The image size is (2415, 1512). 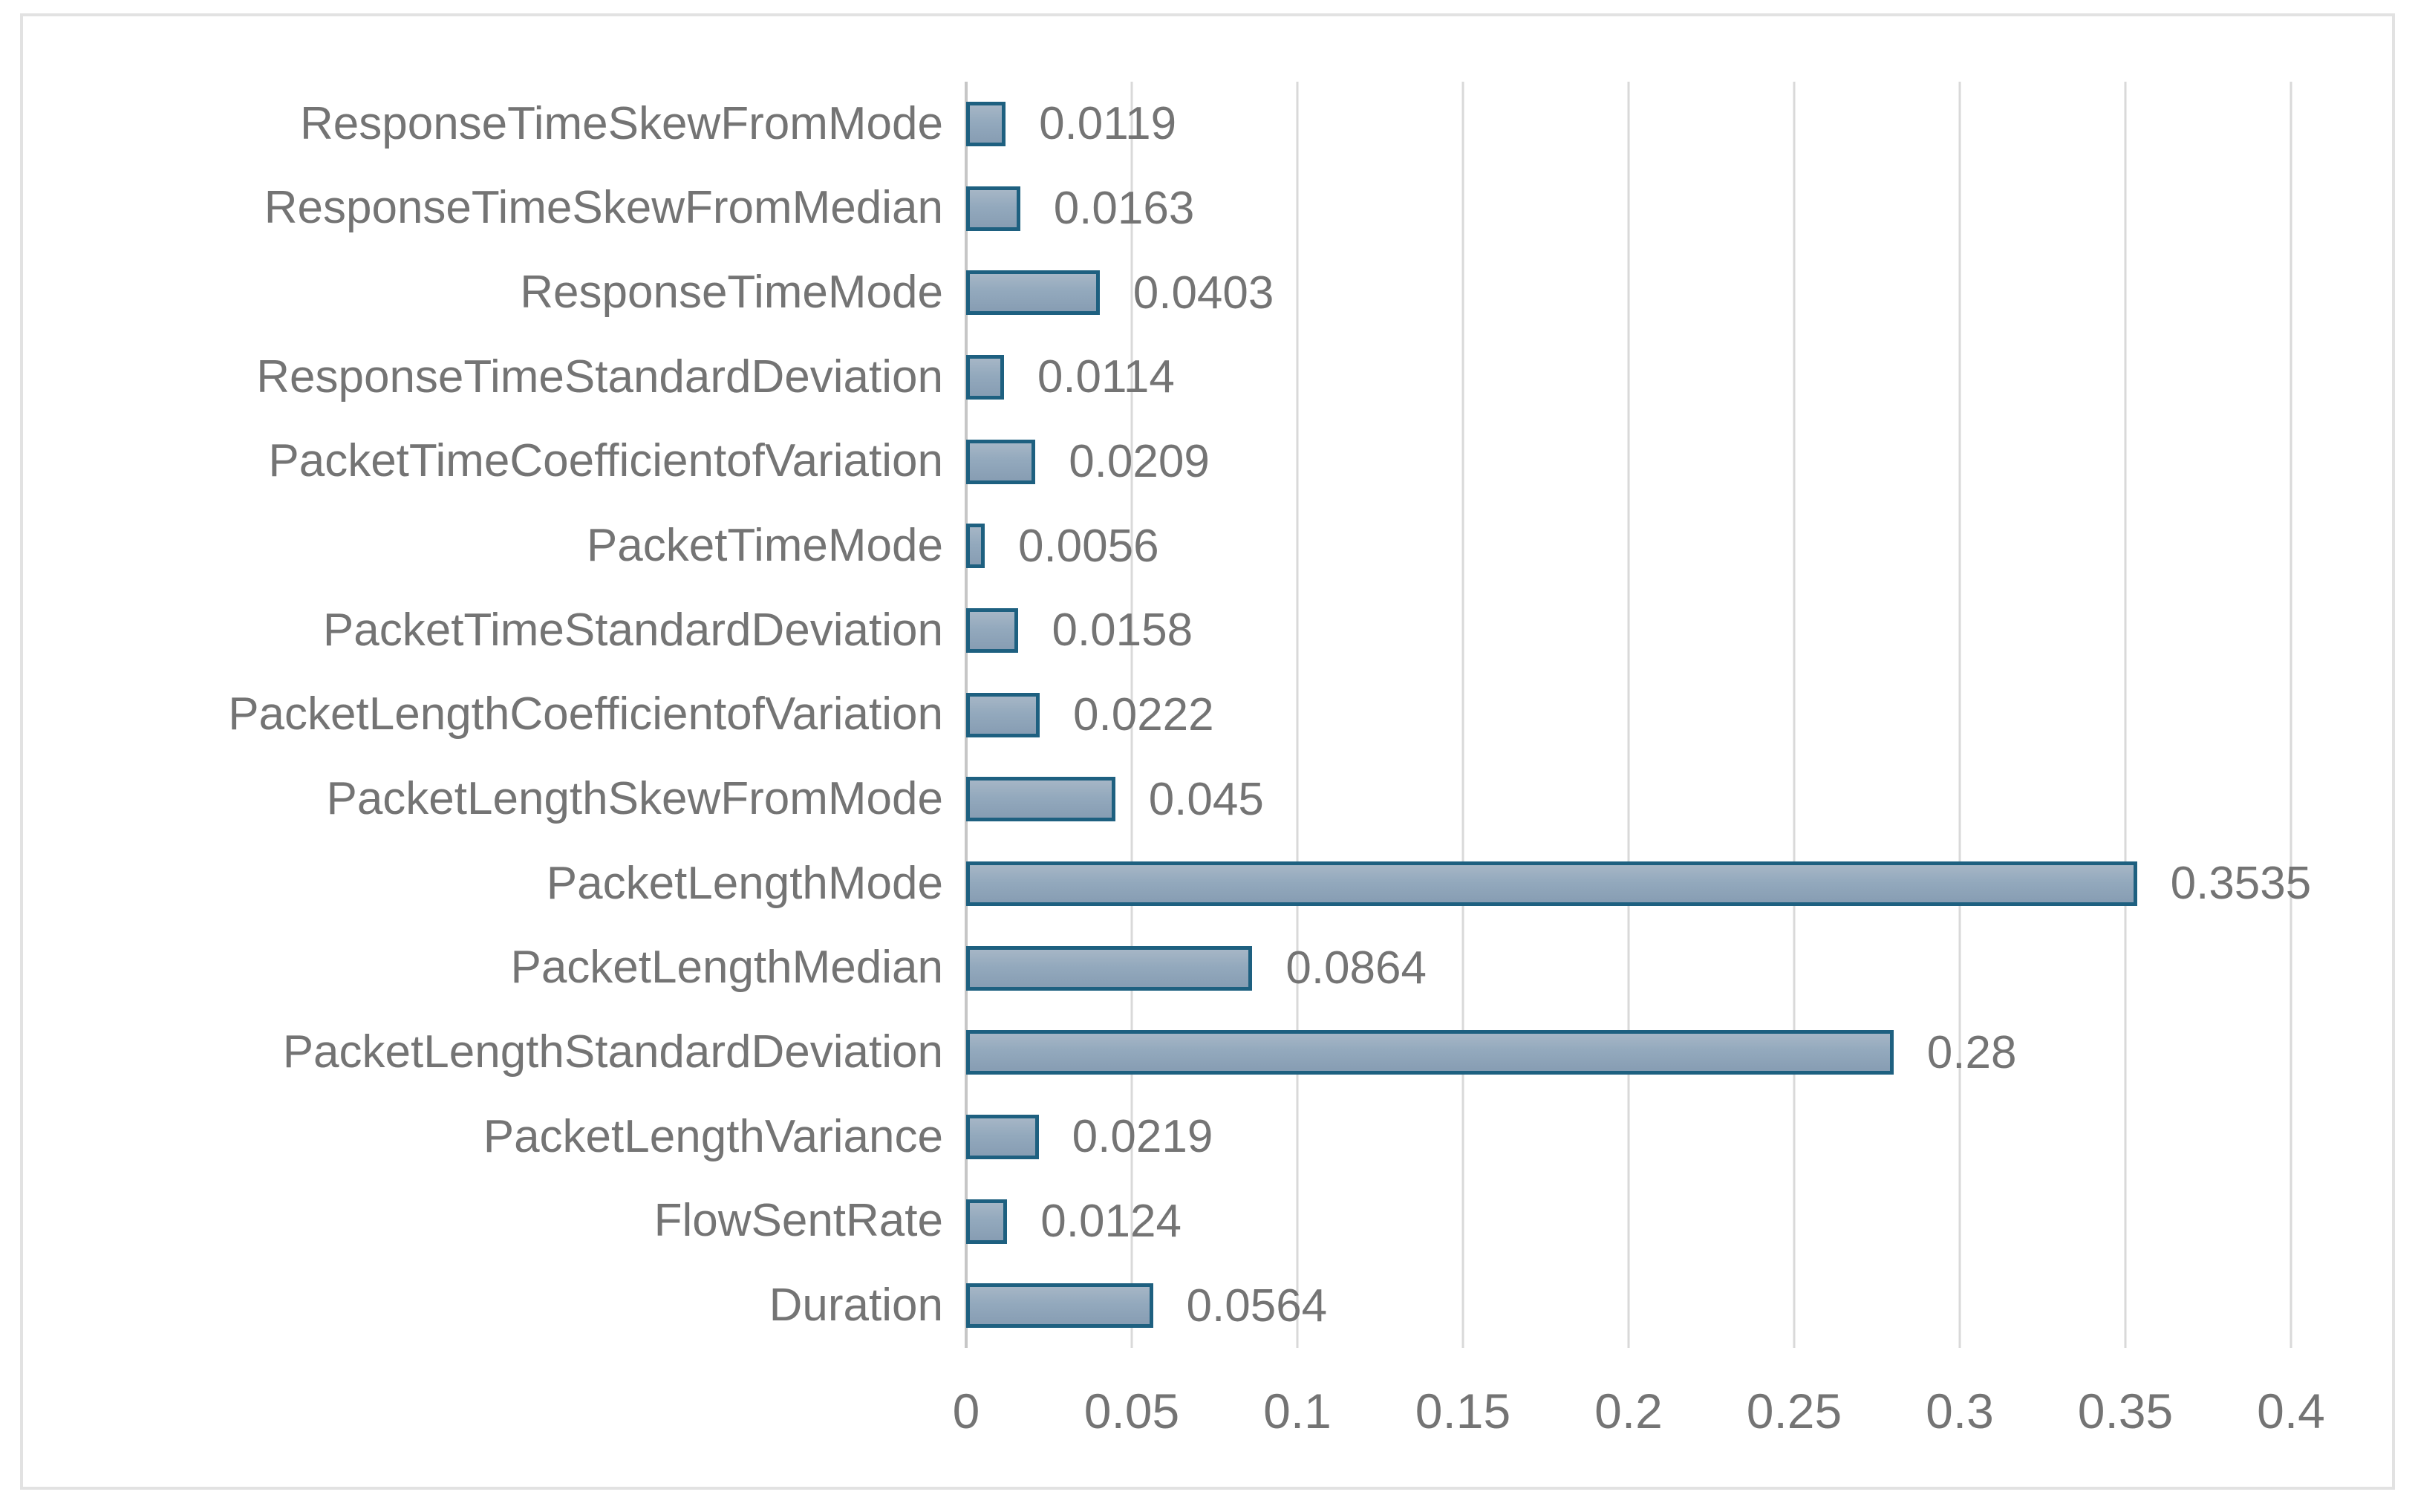 I want to click on bar-area: 0.0564, so click(x=1690, y=1305).